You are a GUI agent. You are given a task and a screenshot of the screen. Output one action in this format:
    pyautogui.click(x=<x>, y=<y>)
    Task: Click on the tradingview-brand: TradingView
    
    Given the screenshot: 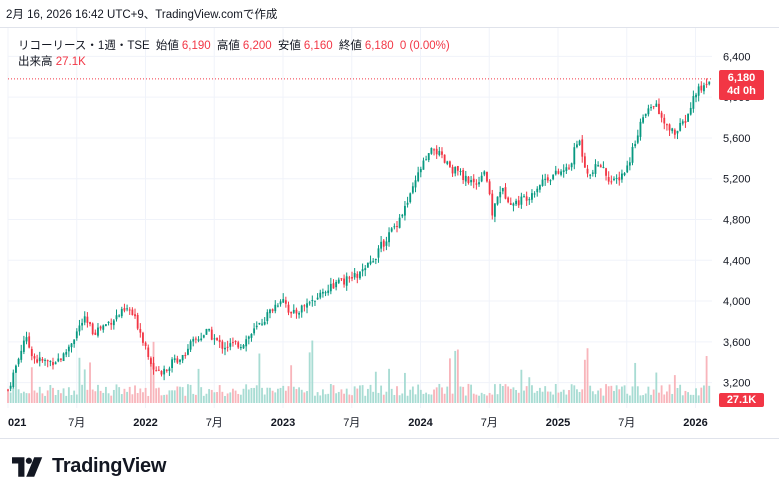 What is the action you would take?
    pyautogui.click(x=89, y=466)
    